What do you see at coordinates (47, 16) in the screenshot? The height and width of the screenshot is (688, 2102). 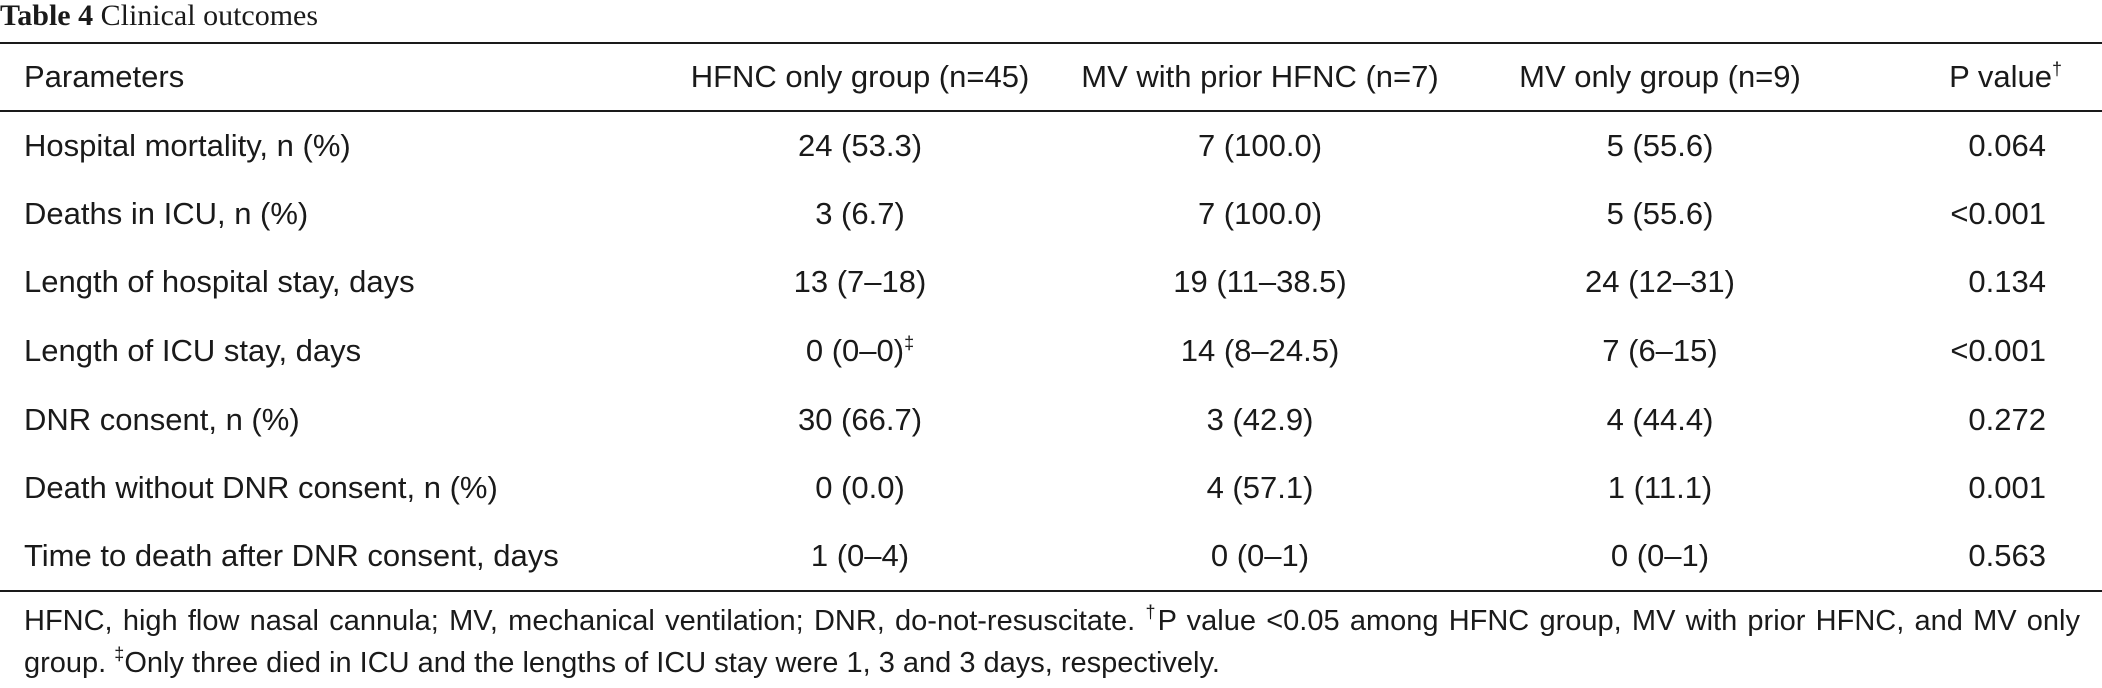 I see `table-caption-label: Table 4` at bounding box center [47, 16].